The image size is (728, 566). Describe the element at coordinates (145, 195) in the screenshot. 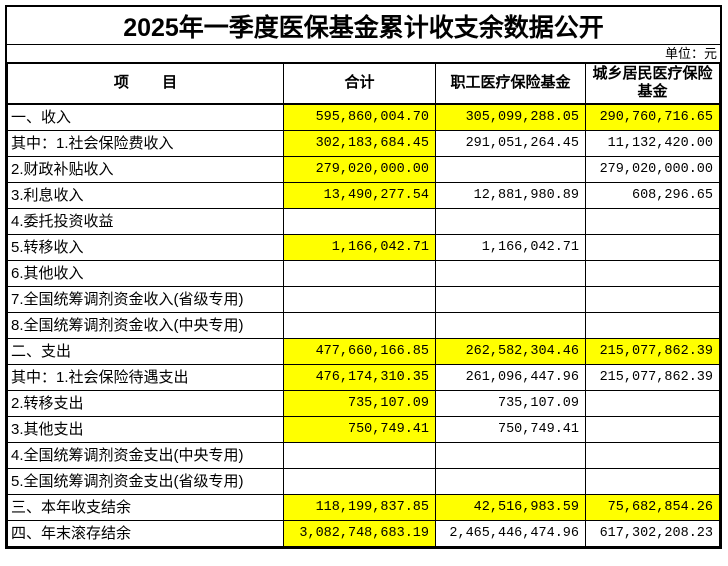

I see `row-label: 3.利息收入` at that location.